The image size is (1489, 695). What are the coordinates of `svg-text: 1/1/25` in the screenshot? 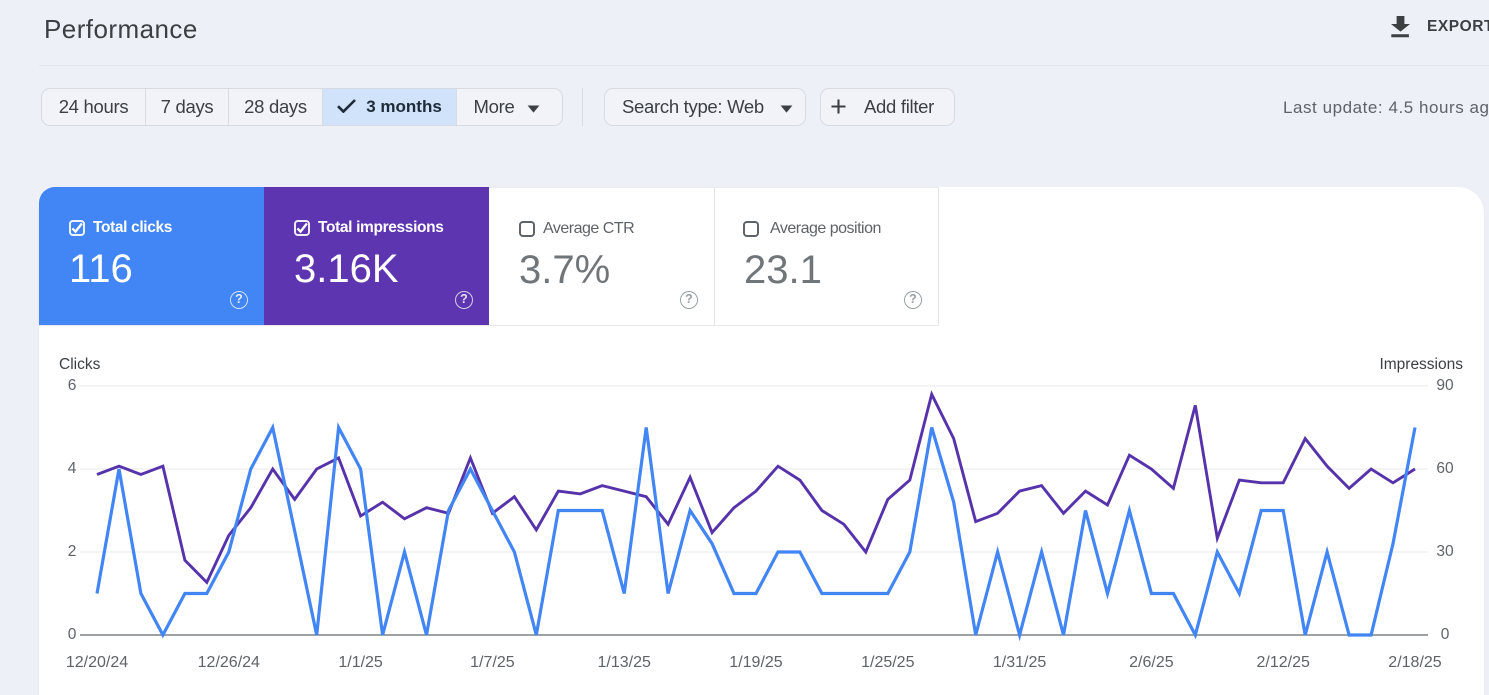 It's located at (360, 662).